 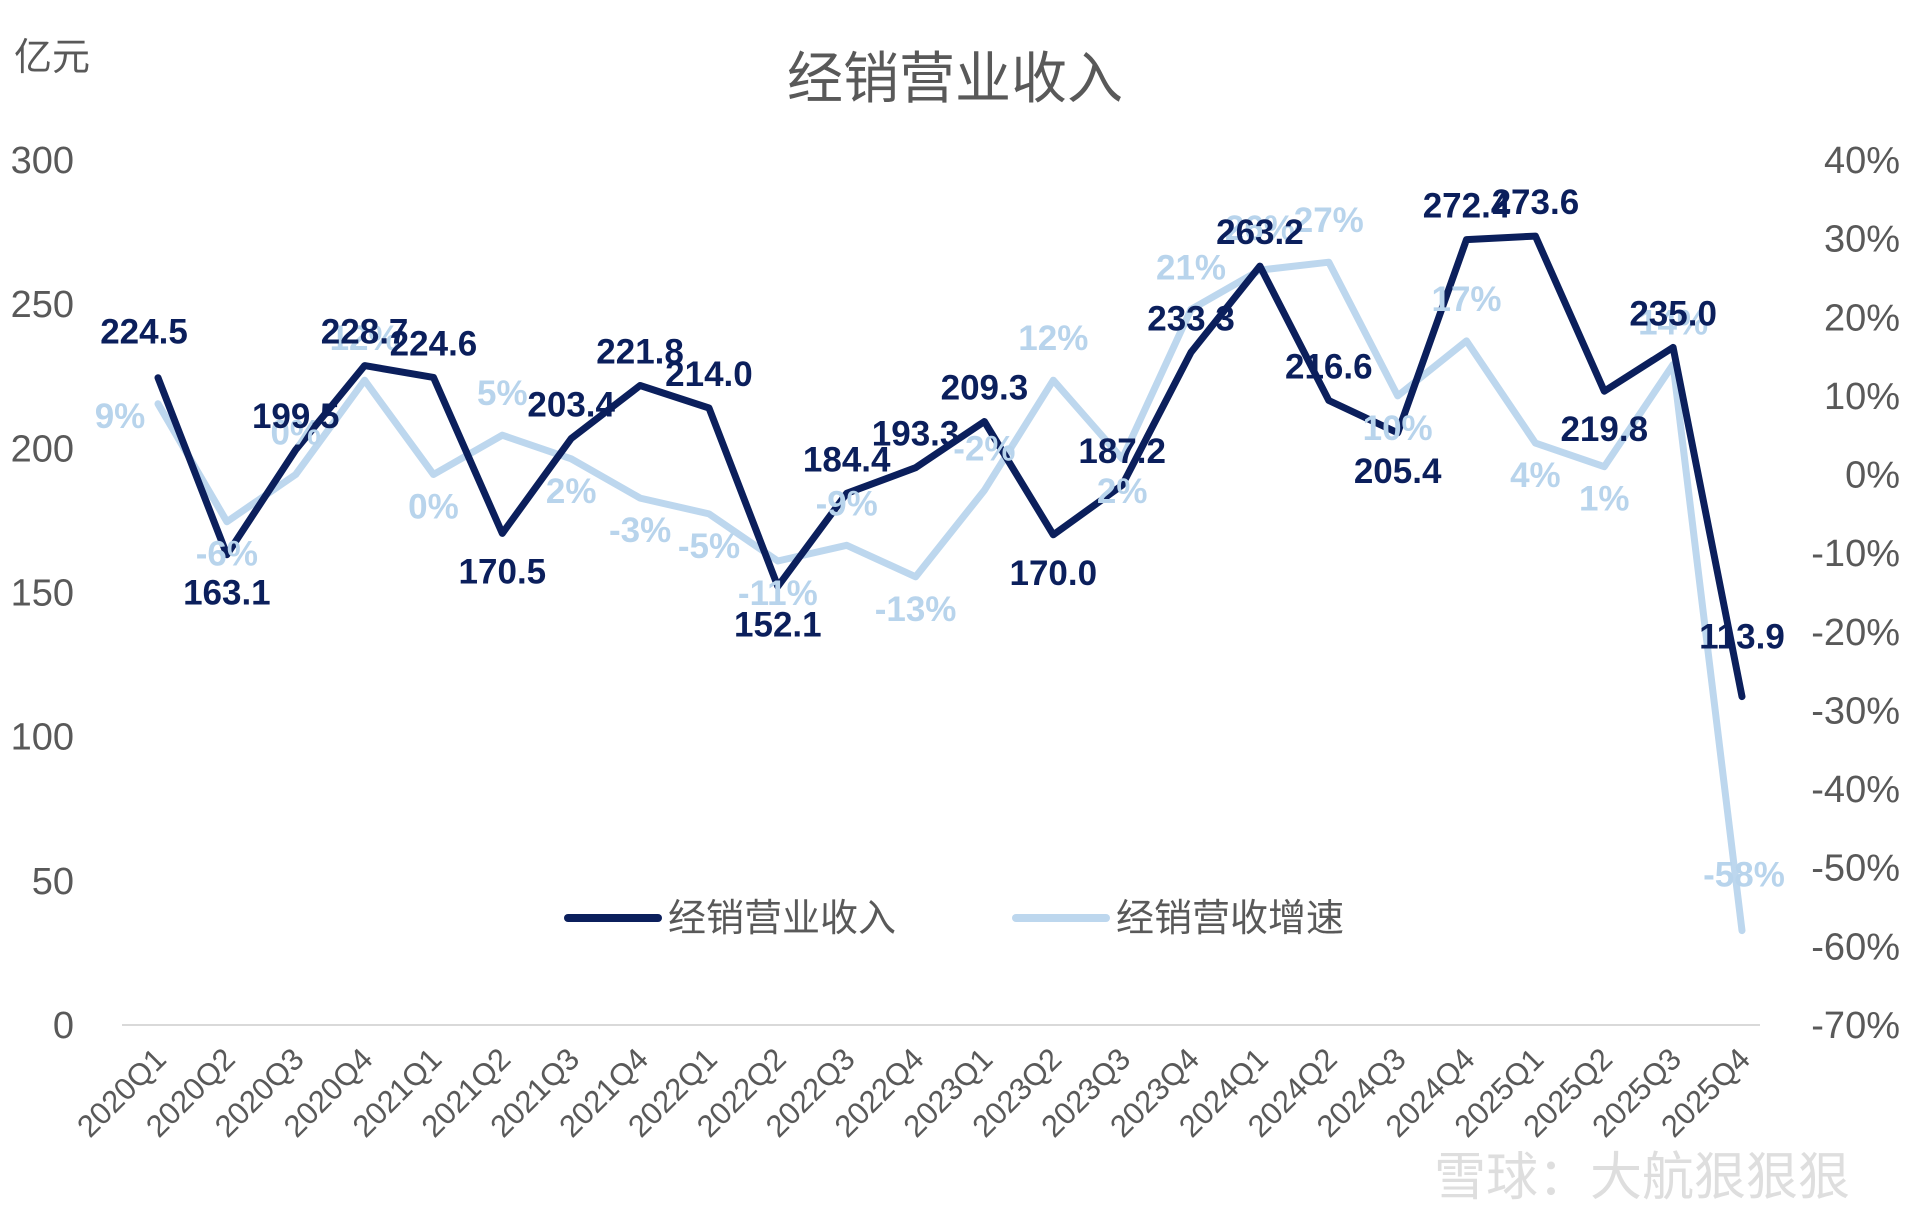 What do you see at coordinates (1466, 299) in the screenshot?
I see `growth-data-label: 17%` at bounding box center [1466, 299].